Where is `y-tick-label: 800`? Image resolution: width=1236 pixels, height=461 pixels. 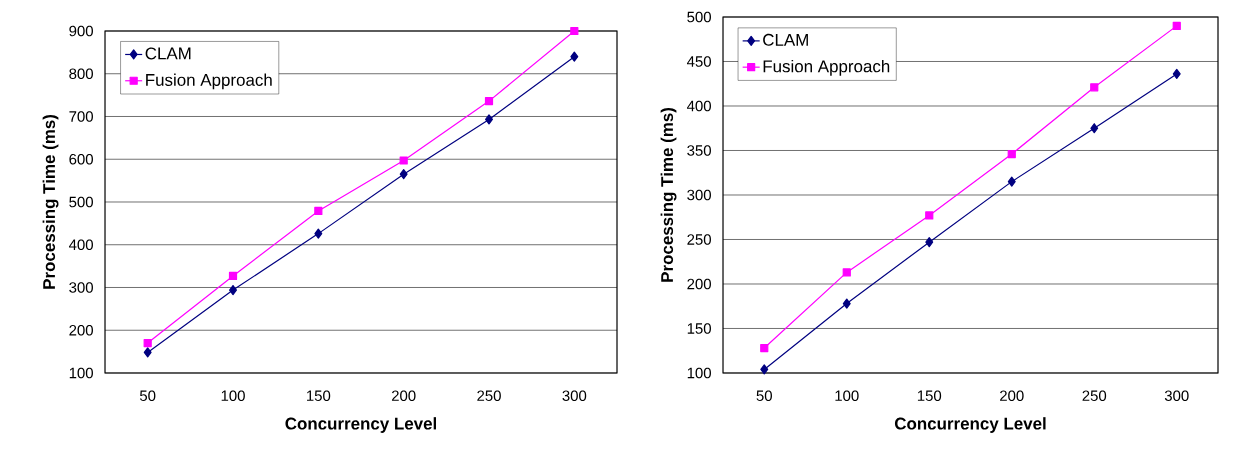 y-tick-label: 800 is located at coordinates (81, 74).